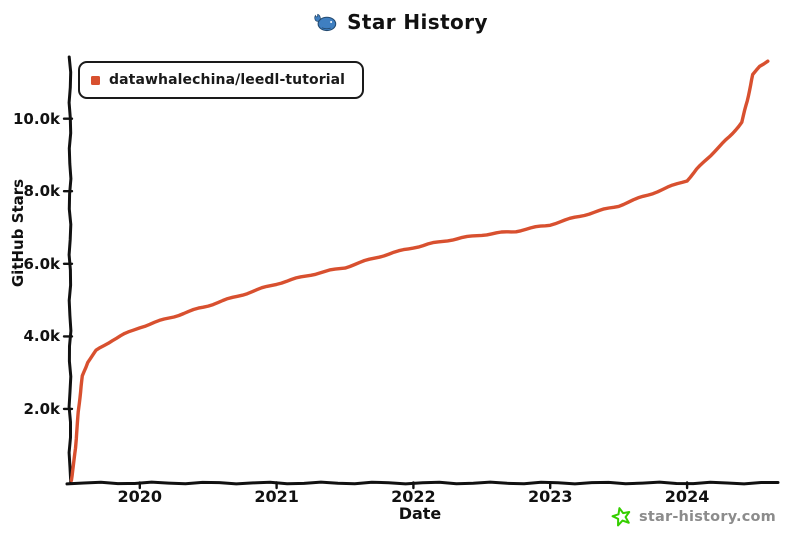 The height and width of the screenshot is (533, 800). Describe the element at coordinates (70, 270) in the screenshot. I see `y-axis-spine` at that location.